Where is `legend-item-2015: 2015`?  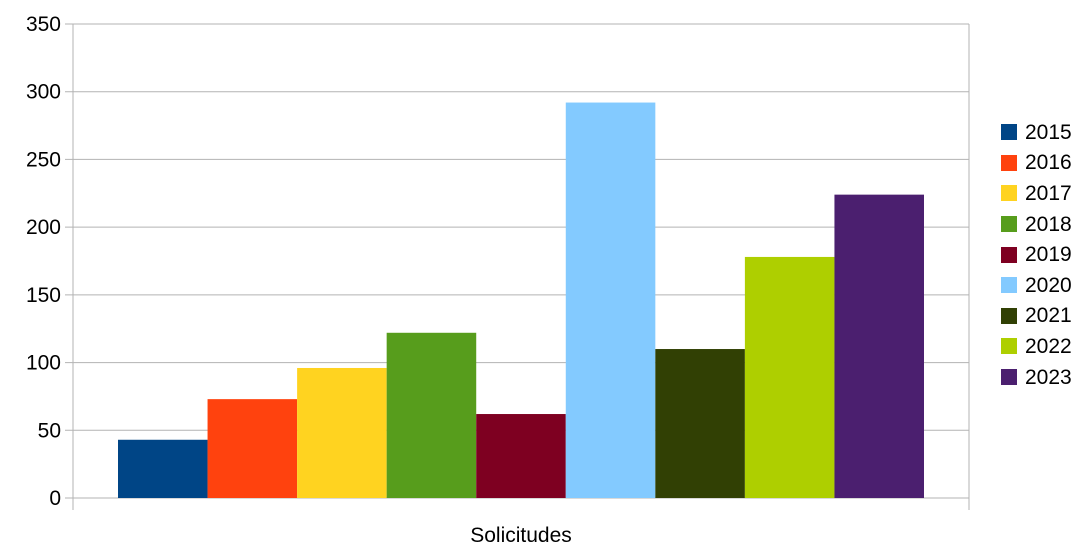
legend-item-2015: 2015 is located at coordinates (1036, 132).